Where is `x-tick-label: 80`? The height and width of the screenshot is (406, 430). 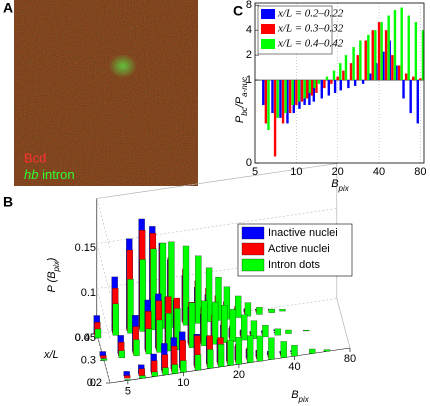
x-tick-label: 80 is located at coordinates (420, 172).